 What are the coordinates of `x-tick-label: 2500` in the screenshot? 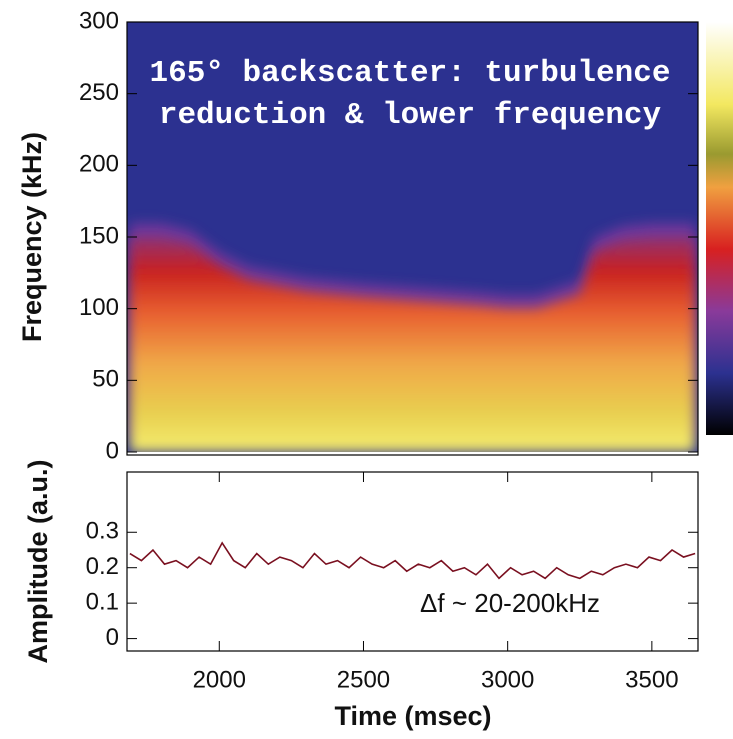 It's located at (363, 679).